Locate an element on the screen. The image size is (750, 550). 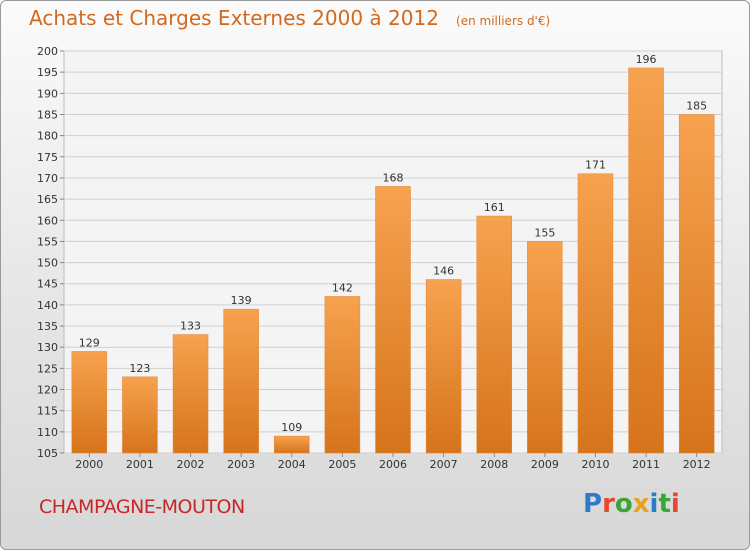
bar-2005 is located at coordinates (342, 375).